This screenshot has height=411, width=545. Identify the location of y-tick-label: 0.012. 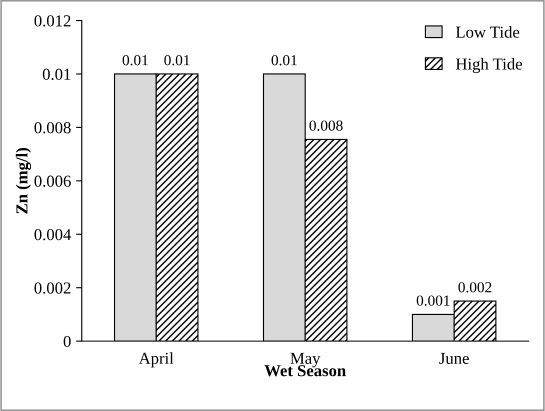
(52, 21).